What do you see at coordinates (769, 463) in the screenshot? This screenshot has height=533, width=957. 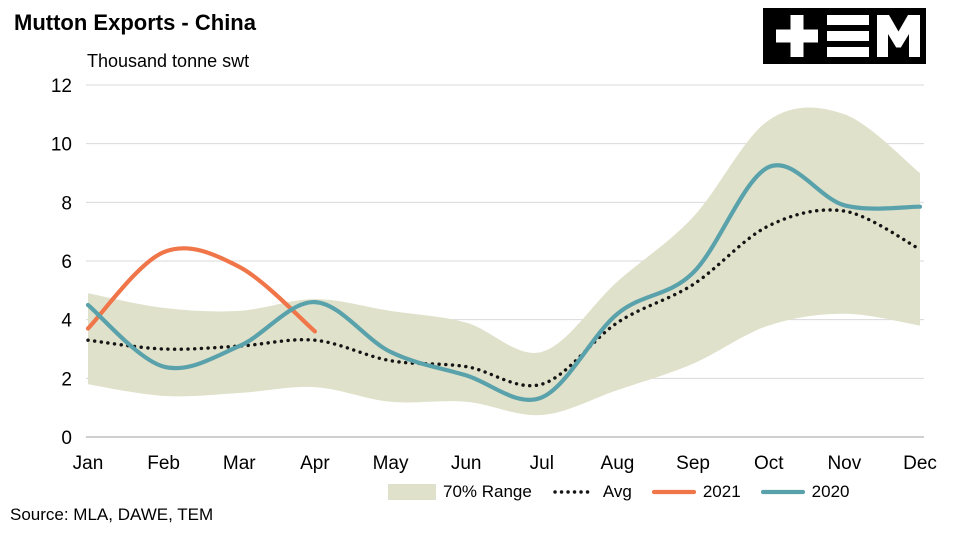 I see `x-tick-label: Oct` at bounding box center [769, 463].